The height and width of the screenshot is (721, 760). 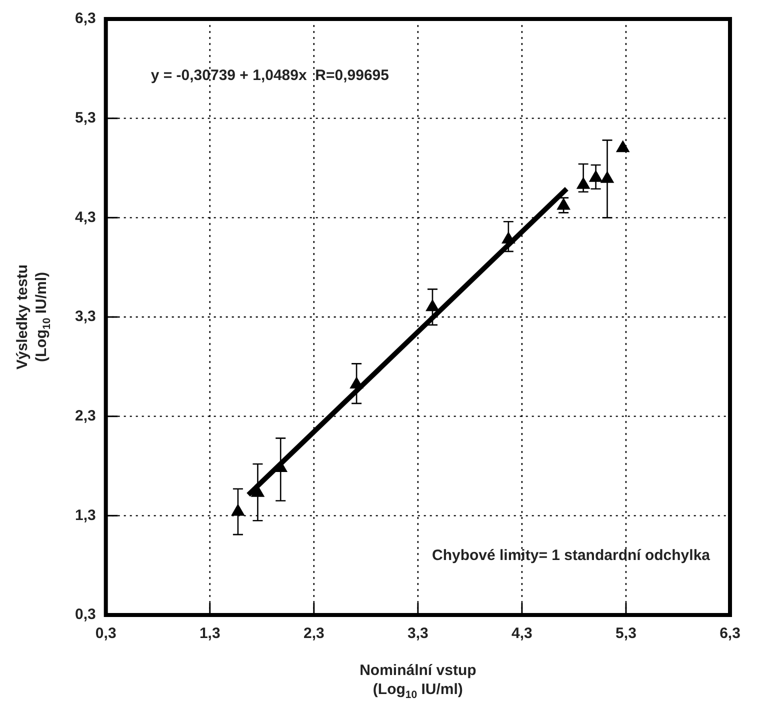 I want to click on annotation: y = -0,30739 + 1,0489x R=0,99695, so click(x=269, y=75).